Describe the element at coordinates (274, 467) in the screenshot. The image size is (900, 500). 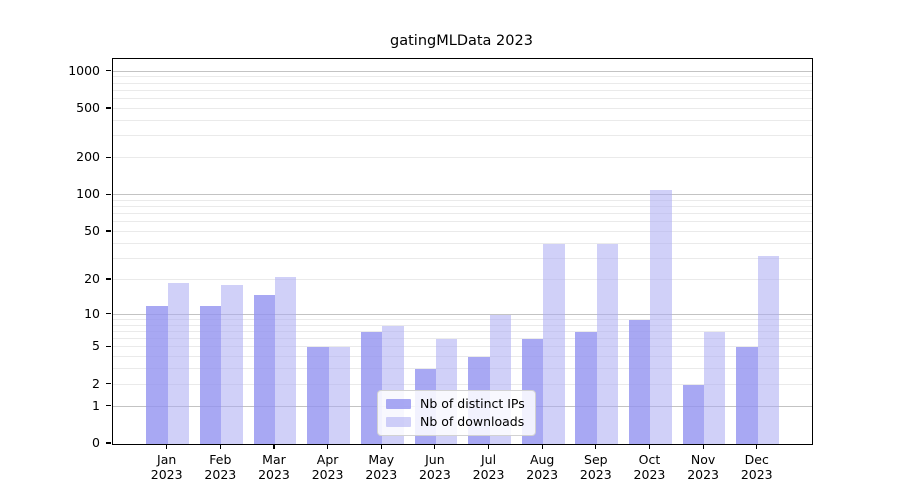
I see `x-tick-label-mar: Mar 2023` at that location.